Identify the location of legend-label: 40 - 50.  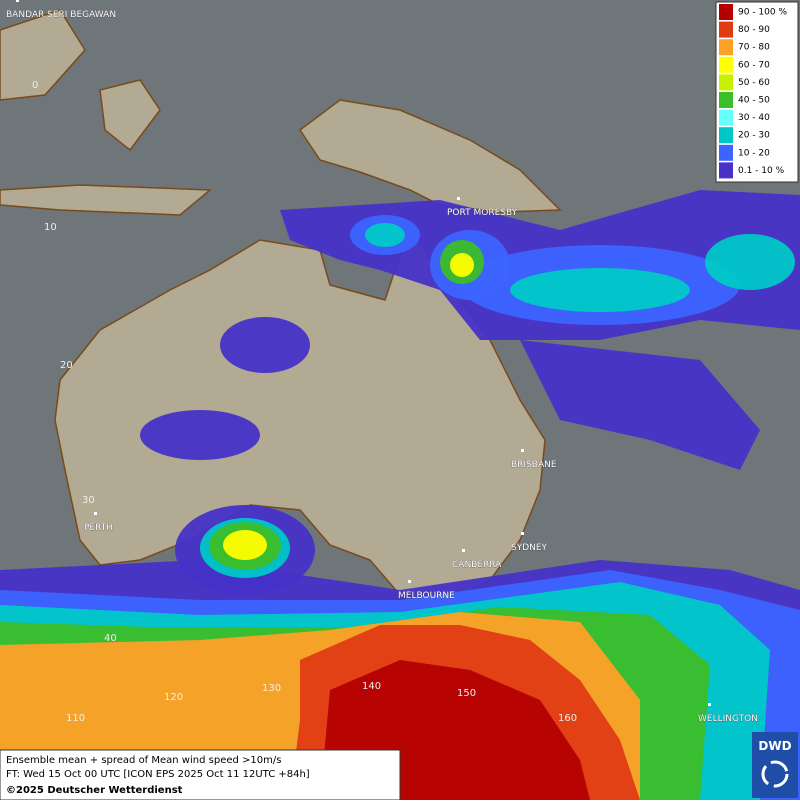
(754, 101).